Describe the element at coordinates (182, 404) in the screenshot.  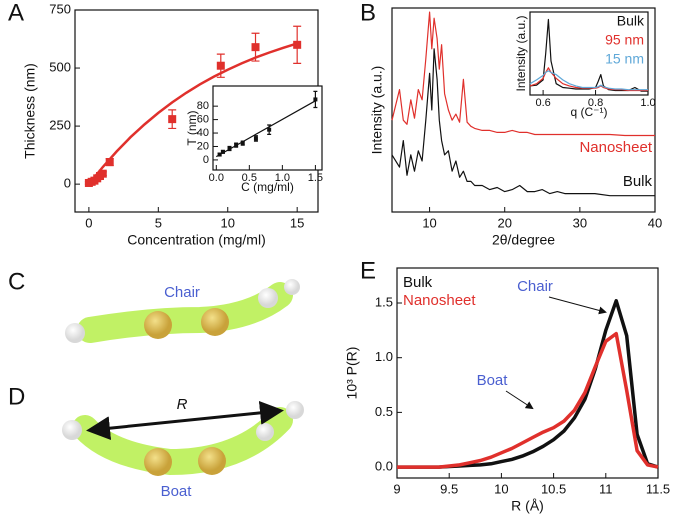
I see `distance-label: R` at that location.